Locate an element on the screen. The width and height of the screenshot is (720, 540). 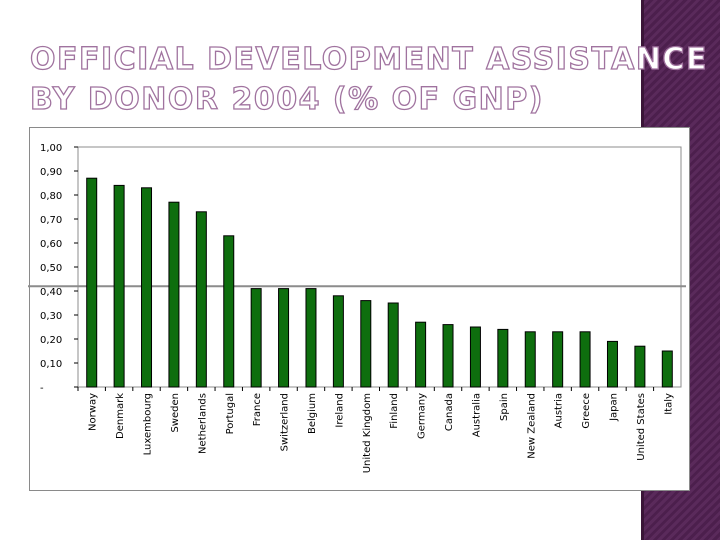
slide-title-line-1: OFFICIAL DEVELOPMENT ASSISTANCE is located at coordinates (368, 59).